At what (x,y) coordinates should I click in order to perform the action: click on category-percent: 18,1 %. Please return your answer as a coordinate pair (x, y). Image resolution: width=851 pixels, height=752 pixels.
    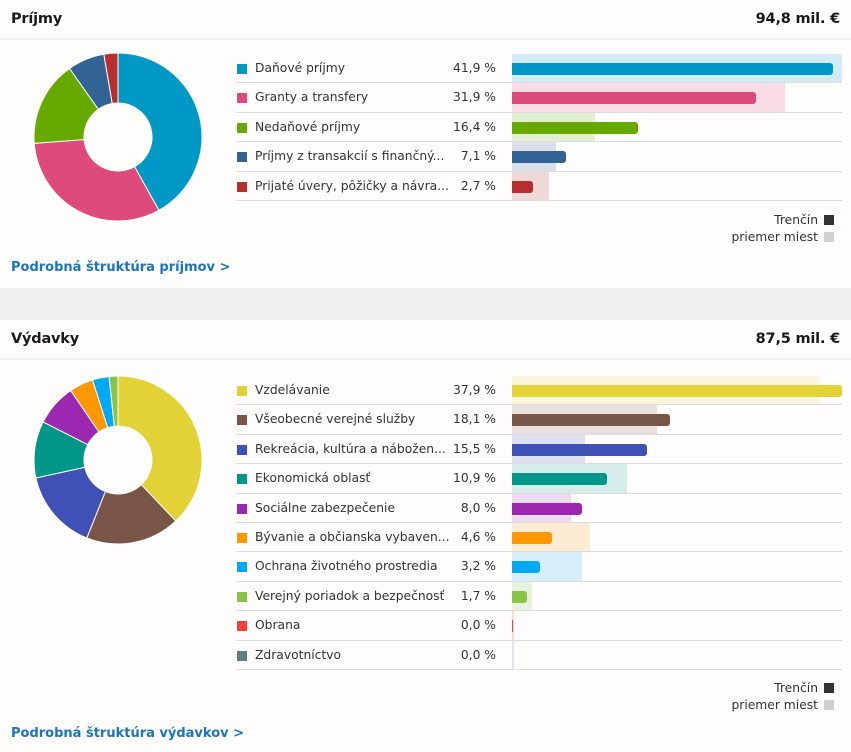
    Looking at the image, I should click on (474, 419).